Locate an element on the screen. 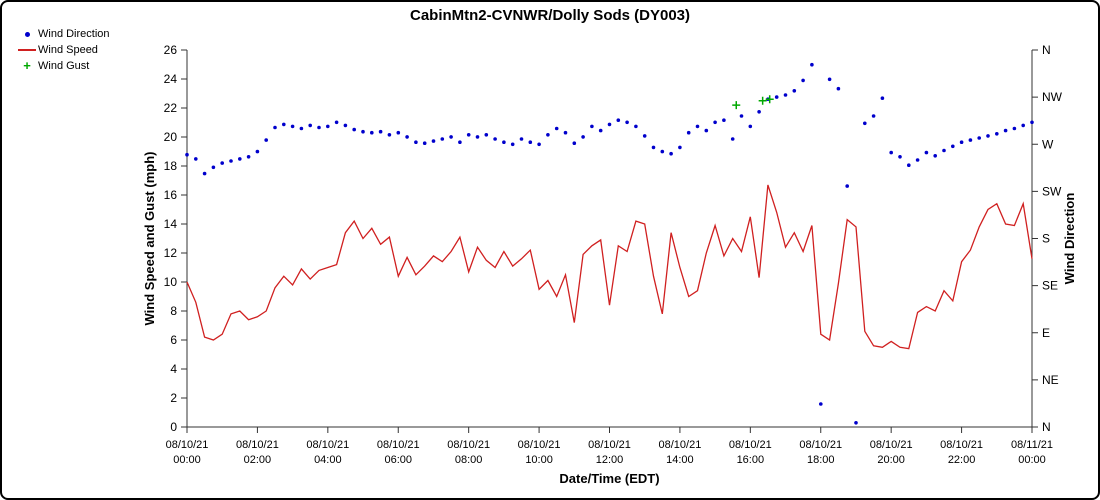 The image size is (1100, 500). svg-text: 08:00 is located at coordinates (469, 460).